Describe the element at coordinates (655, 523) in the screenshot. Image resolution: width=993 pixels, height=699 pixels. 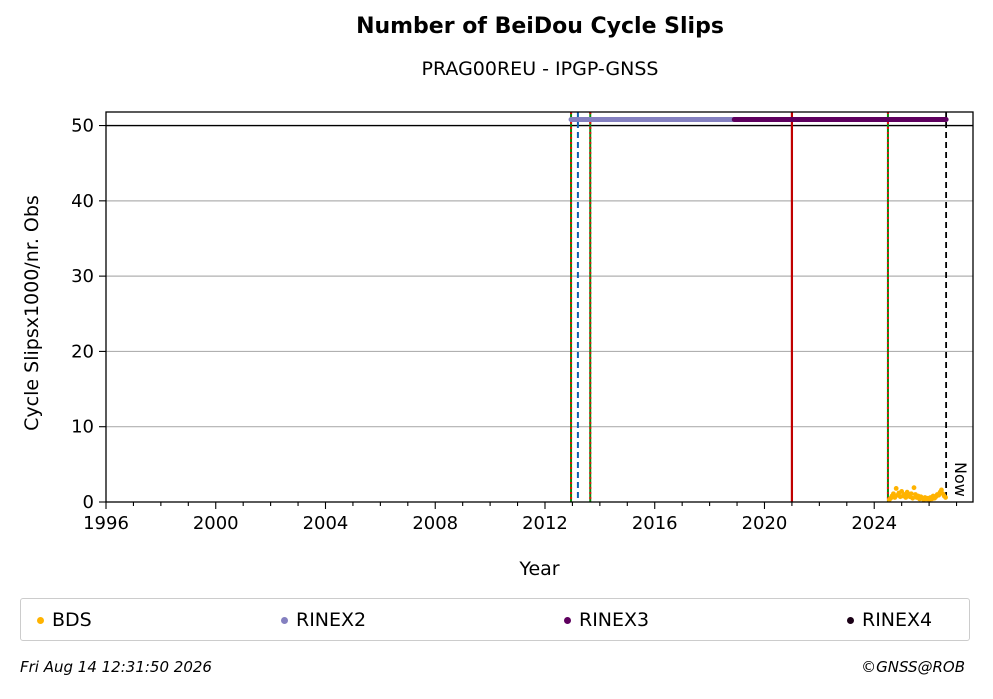
I see `x-tick-label: 2016` at that location.